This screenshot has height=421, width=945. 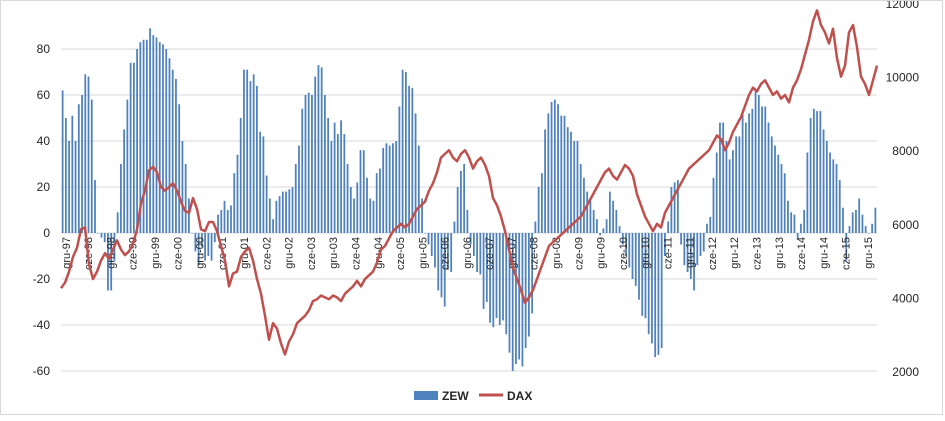 I want to click on left-axis-ticks: 80 60 40 20 0 -20 -40 -60, so click(x=42, y=210).